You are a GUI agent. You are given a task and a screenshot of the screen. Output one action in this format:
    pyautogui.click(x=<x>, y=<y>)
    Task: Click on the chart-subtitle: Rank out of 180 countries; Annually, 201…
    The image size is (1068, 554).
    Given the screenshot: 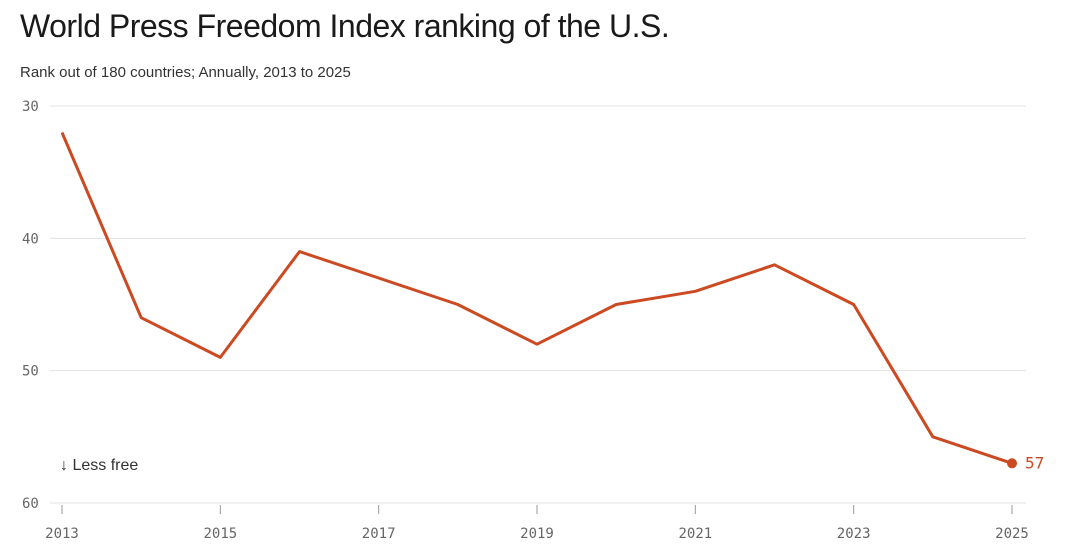 What is the action you would take?
    pyautogui.click(x=185, y=72)
    